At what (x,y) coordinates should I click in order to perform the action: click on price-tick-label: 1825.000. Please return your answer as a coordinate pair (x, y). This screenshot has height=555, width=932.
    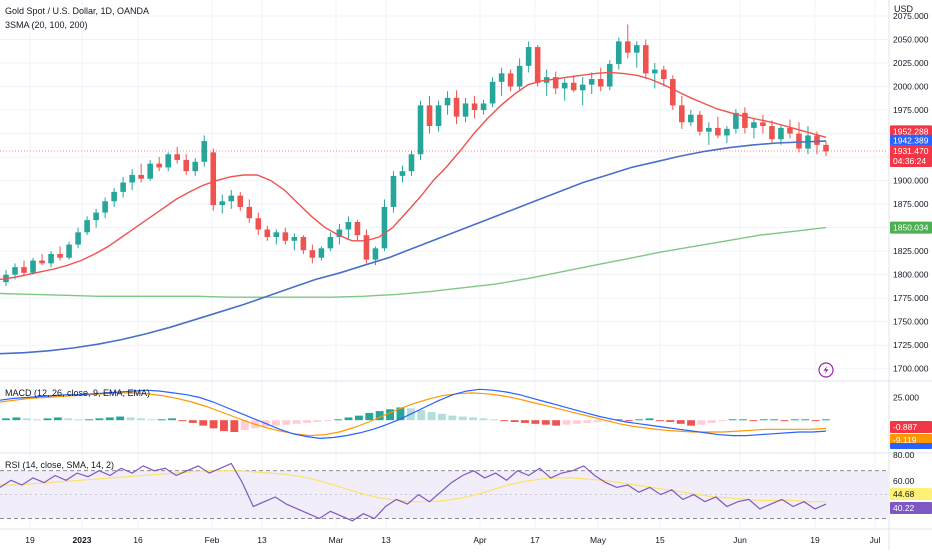
    Looking at the image, I should click on (911, 251).